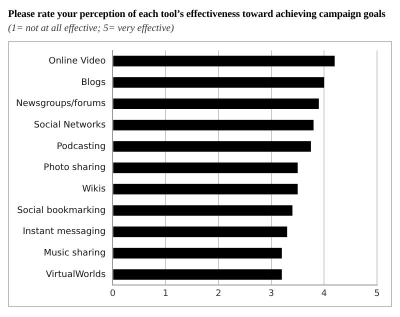  Describe the element at coordinates (75, 168) in the screenshot. I see `y-tick-label: Photo sharing` at that location.